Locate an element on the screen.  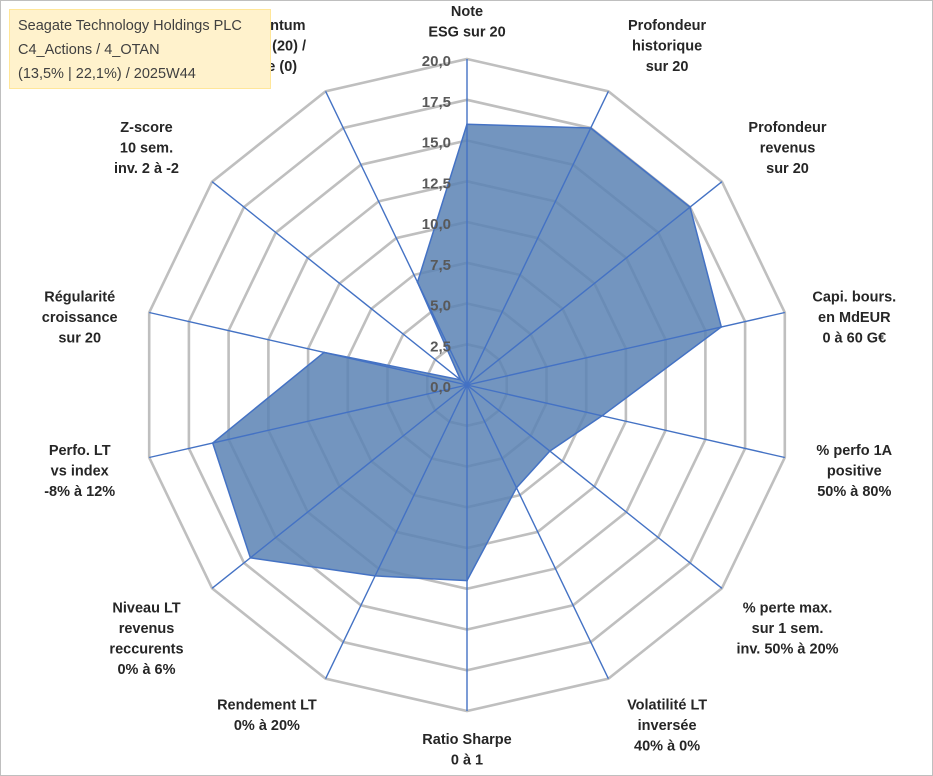
axis-label-7-line-0: Ratio Sharpe is located at coordinates (466, 740).